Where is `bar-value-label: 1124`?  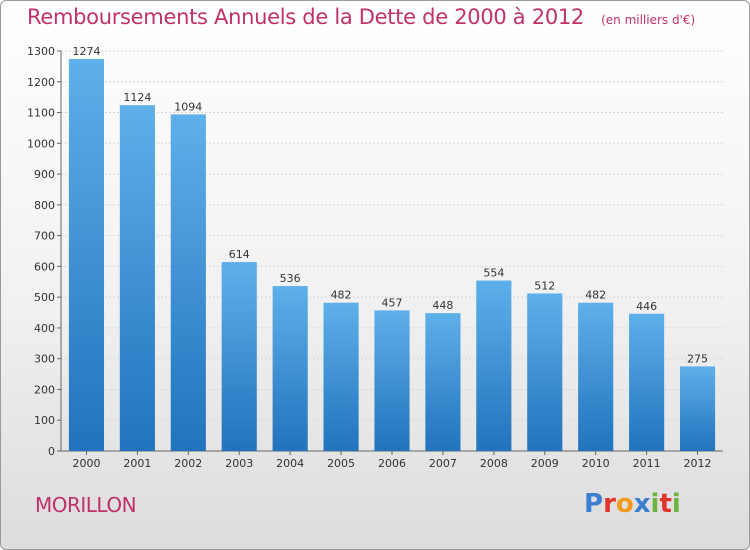
bar-value-label: 1124 is located at coordinates (137, 97).